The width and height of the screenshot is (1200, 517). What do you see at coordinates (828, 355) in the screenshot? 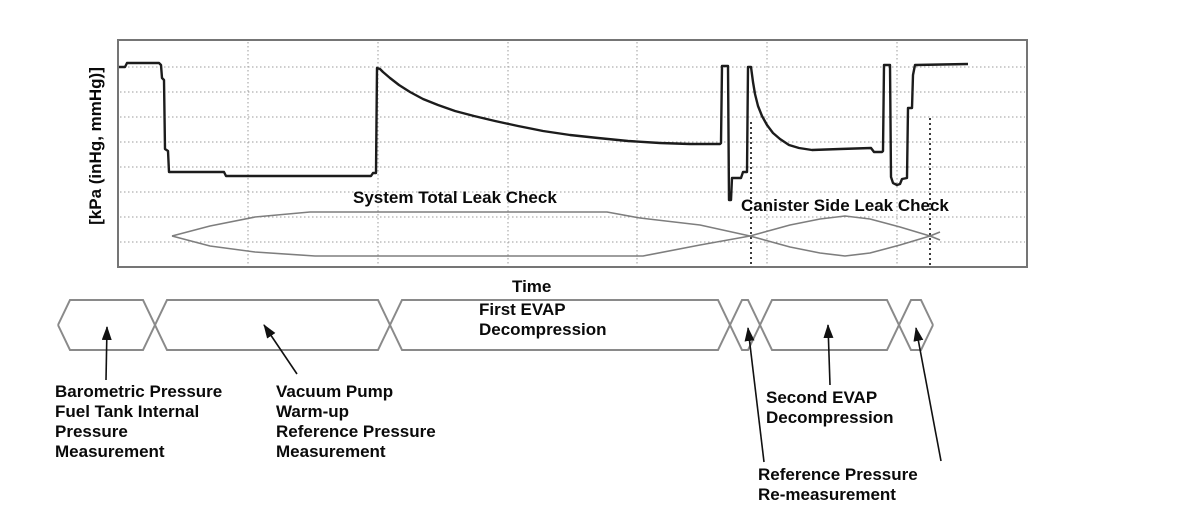
I see `arrow-to-second-evap-phase` at bounding box center [828, 355].